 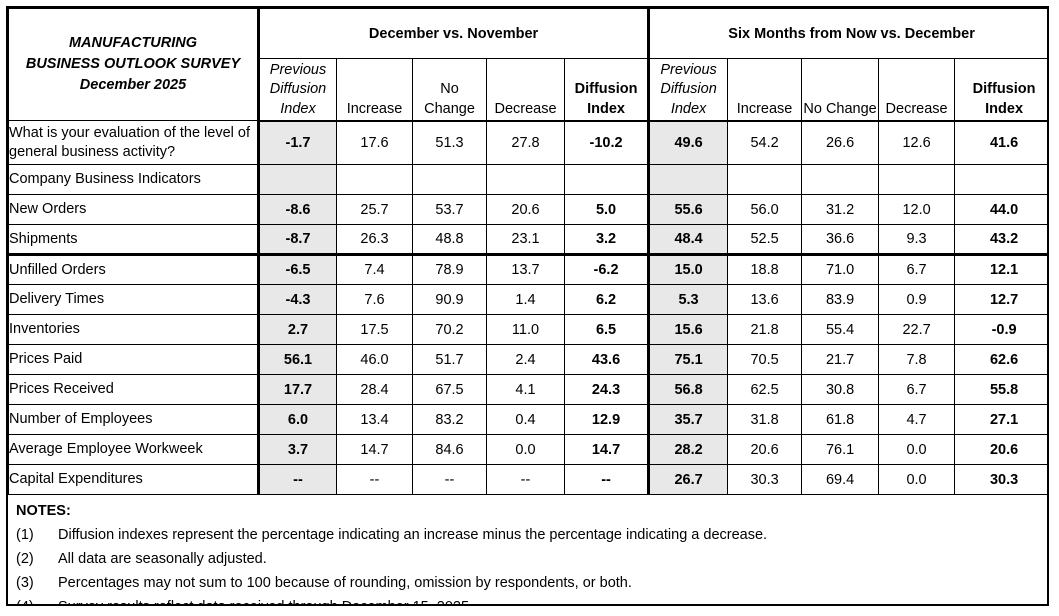 I want to click on value-cell-six-months-diffusion-index: 55.8, so click(x=1000, y=389).